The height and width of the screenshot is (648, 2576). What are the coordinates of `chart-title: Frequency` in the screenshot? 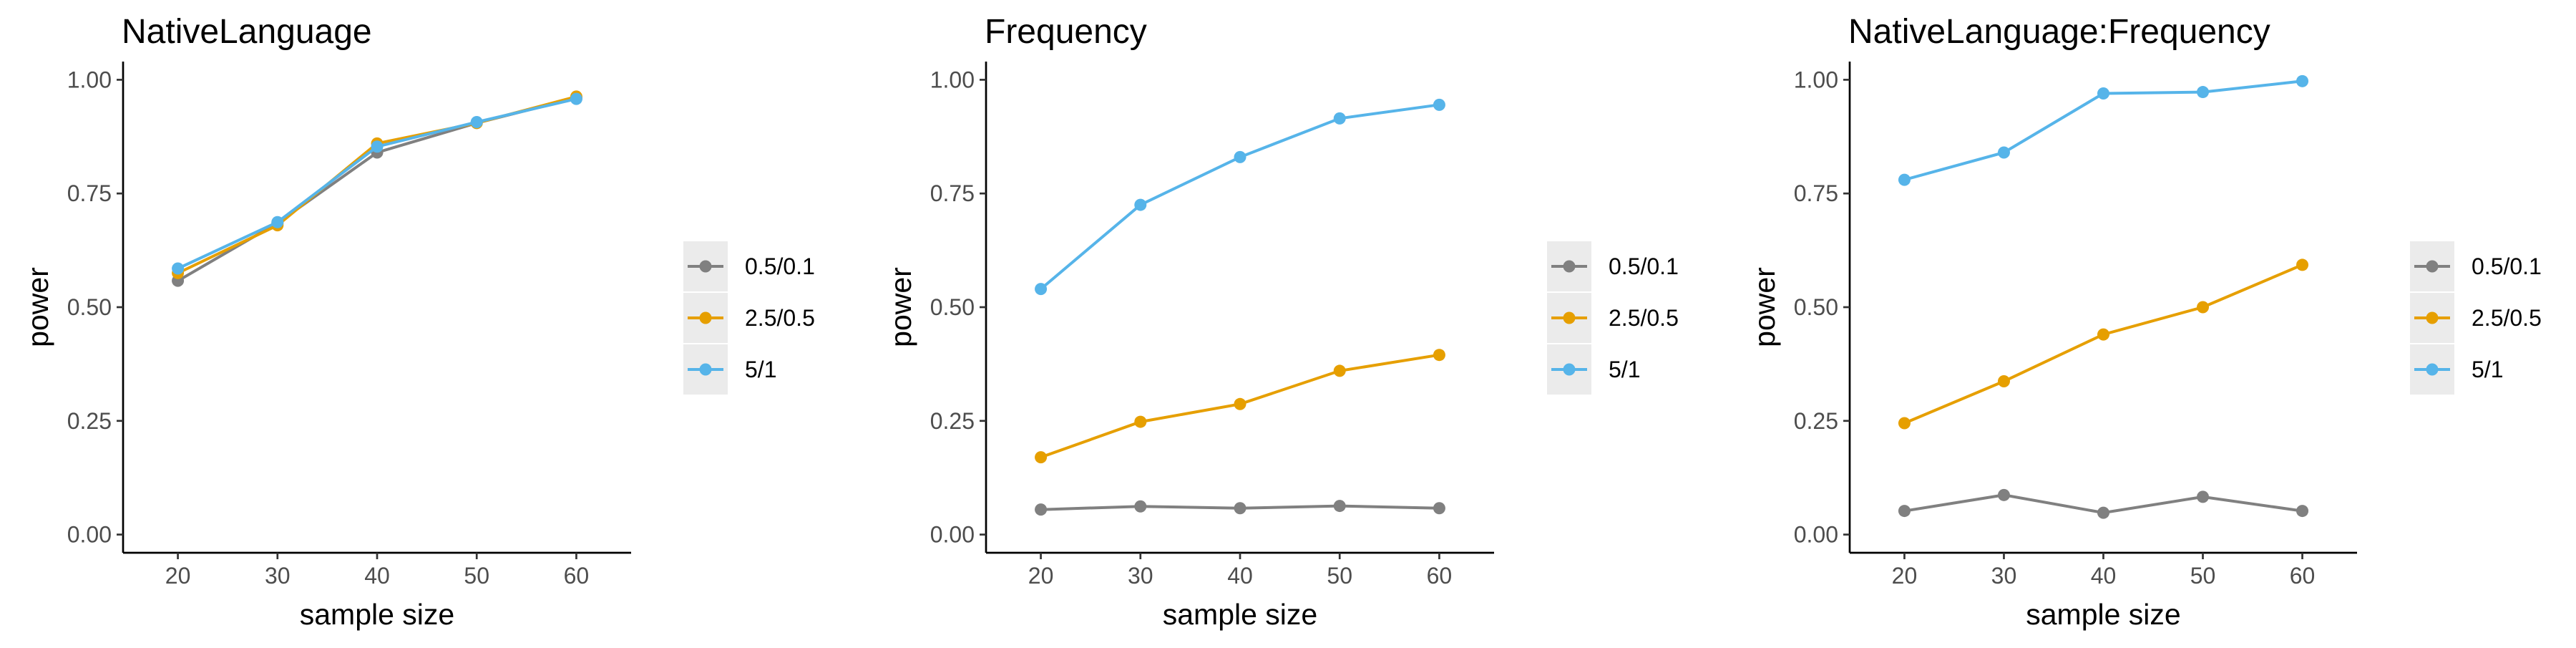 It's located at (1066, 32).